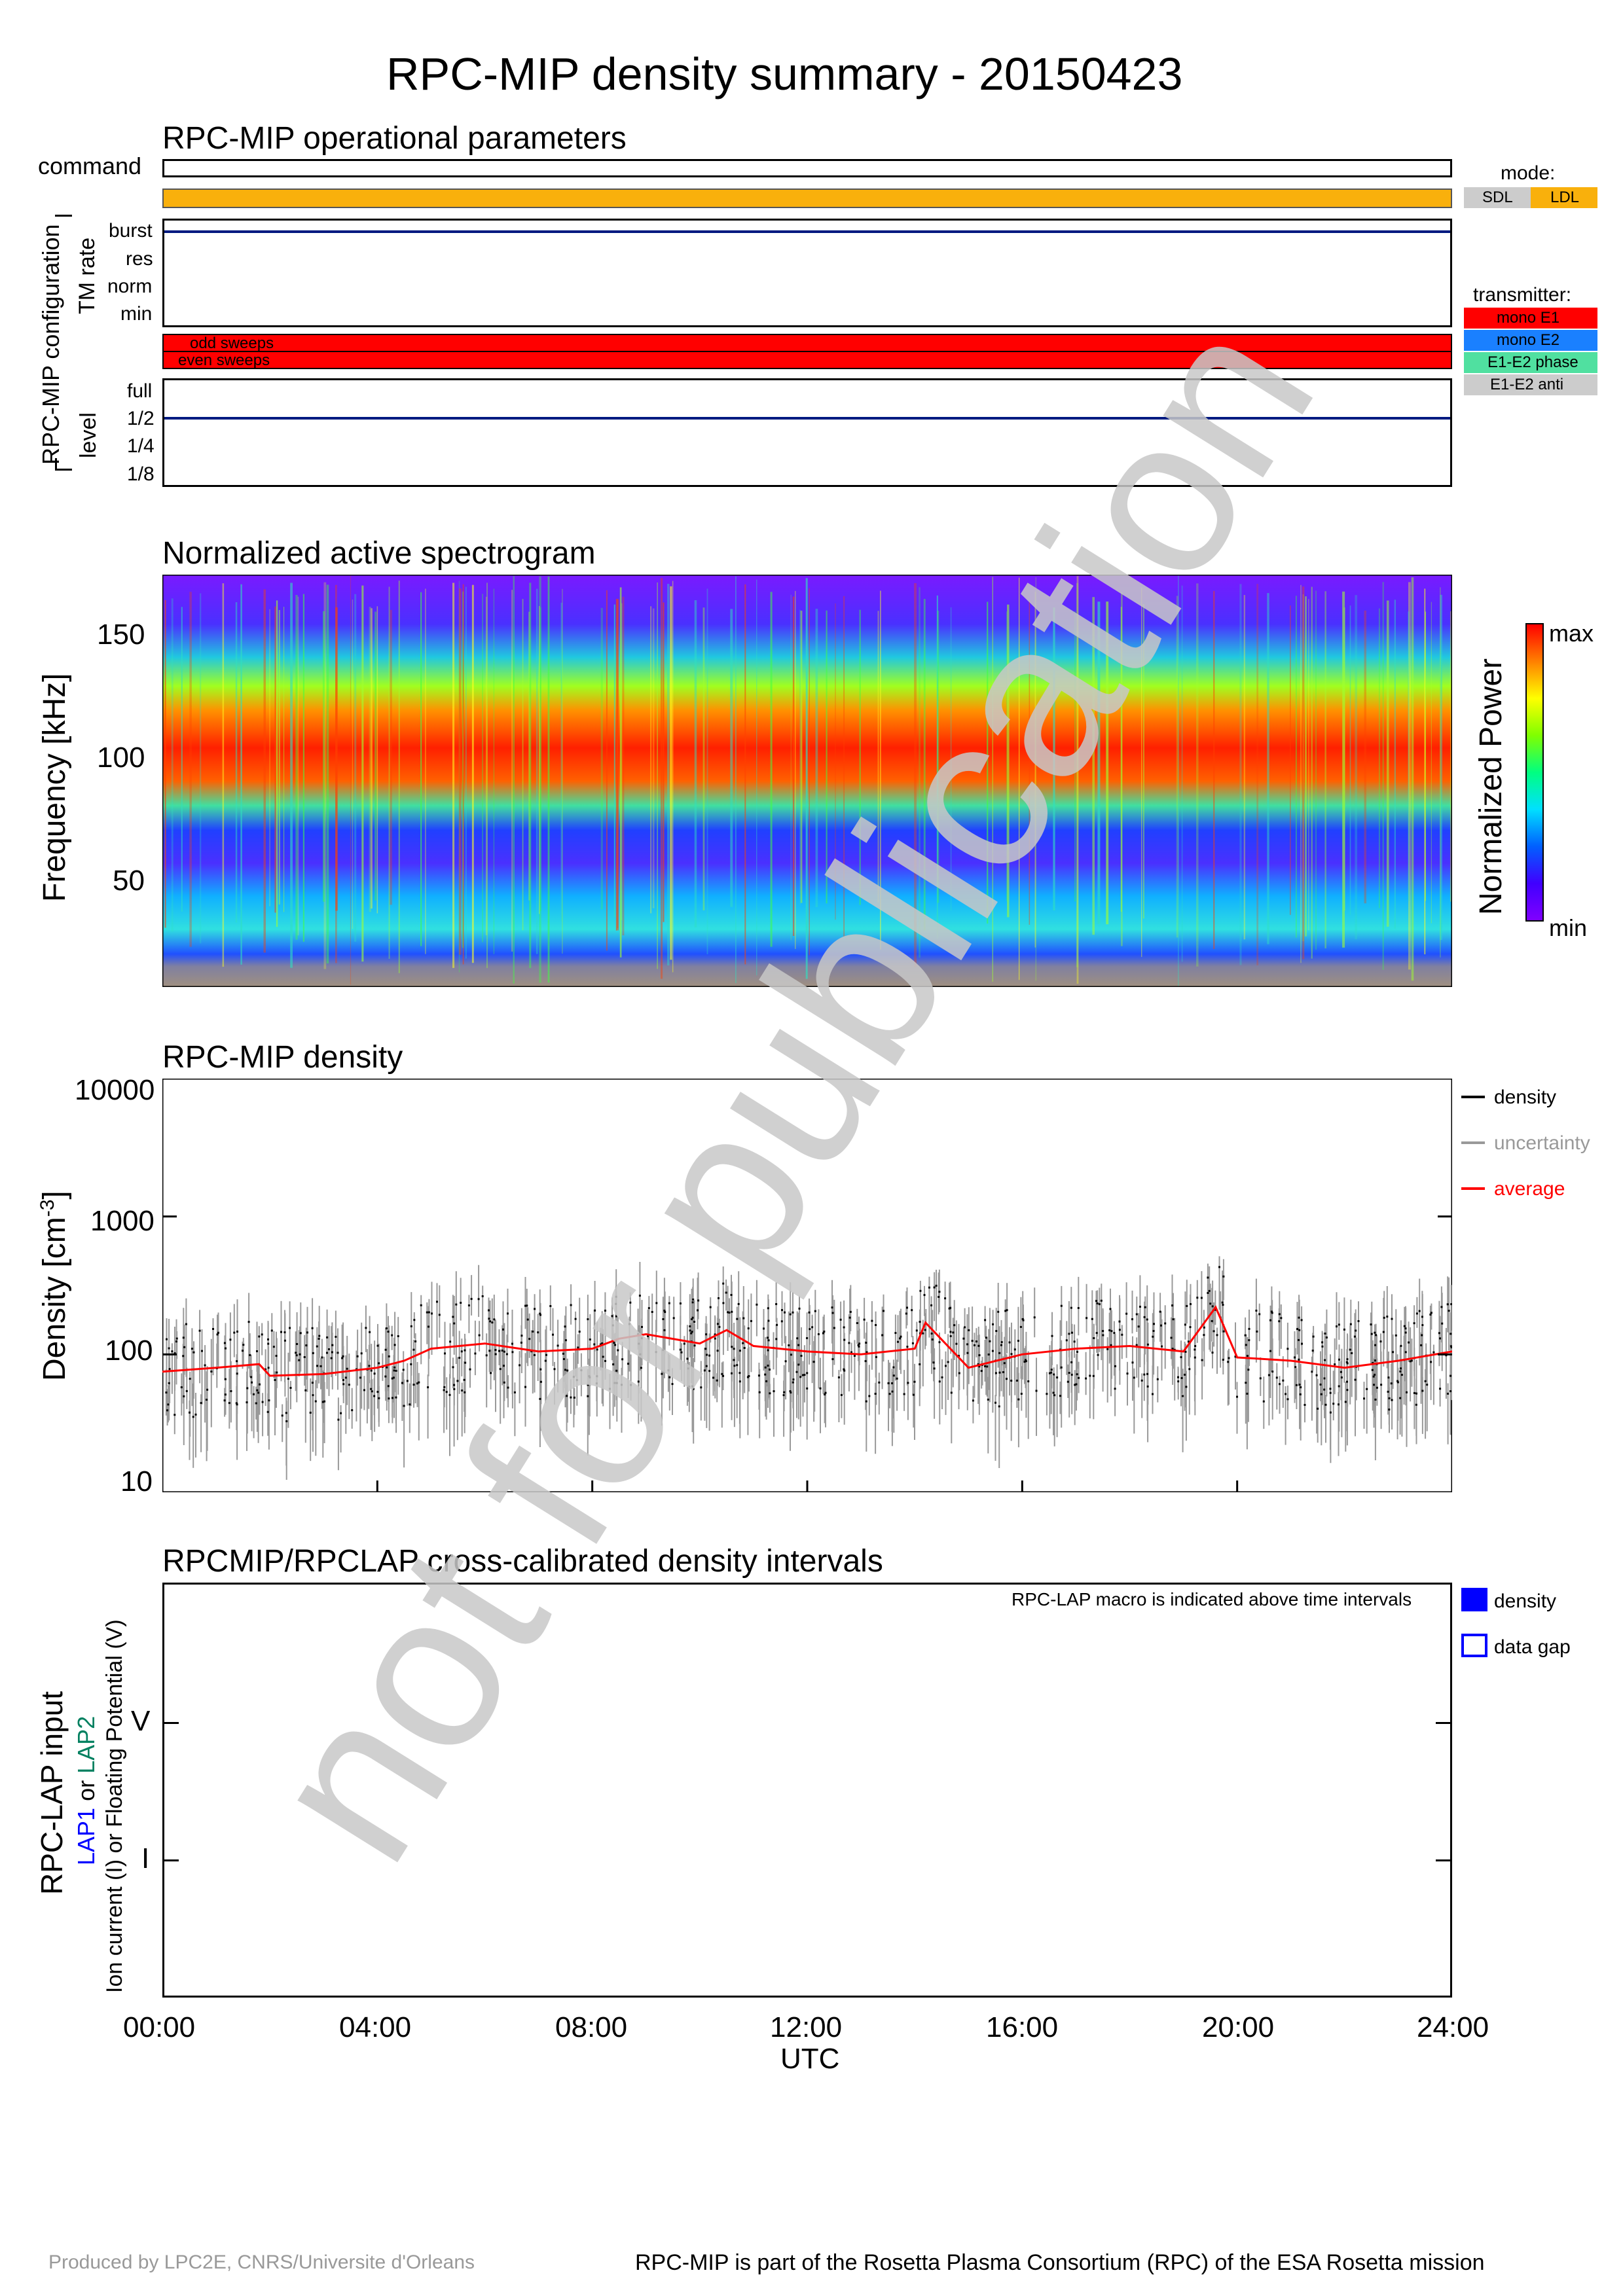 The height and width of the screenshot is (2296, 1623). Describe the element at coordinates (1474, 1646) in the screenshot. I see `legend-gap-box` at that location.